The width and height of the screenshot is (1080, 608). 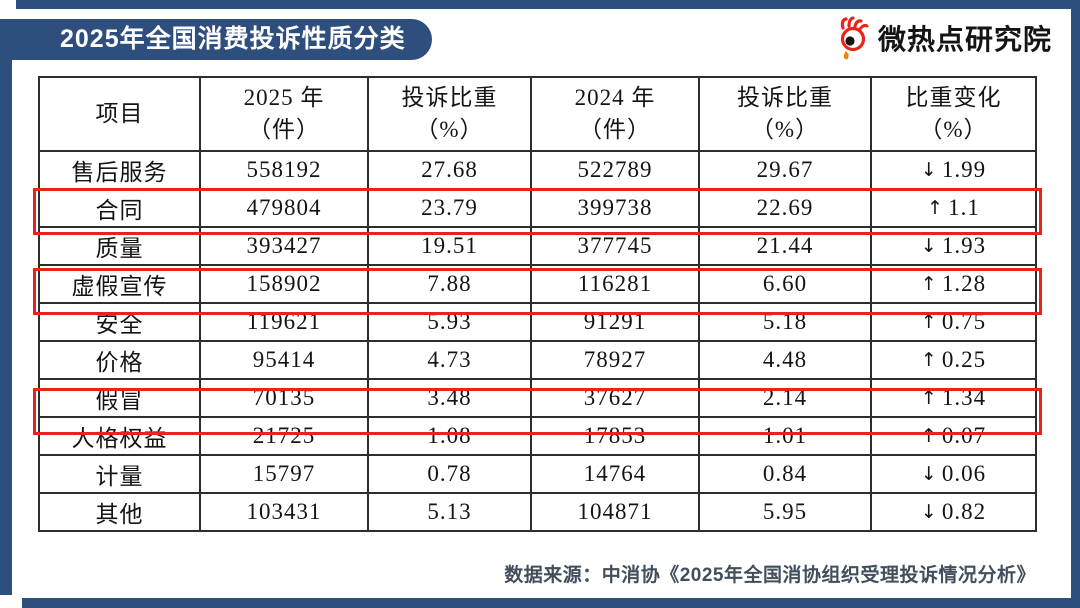 What do you see at coordinates (615, 322) in the screenshot?
I see `count-2024-cell: 91291` at bounding box center [615, 322].